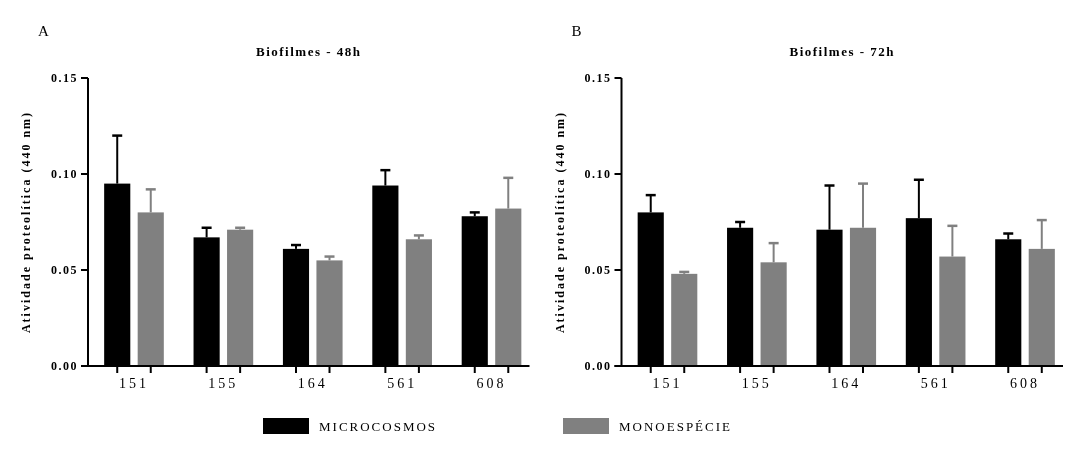  I want to click on legend-label: MONOESPÉCIE, so click(676, 426).